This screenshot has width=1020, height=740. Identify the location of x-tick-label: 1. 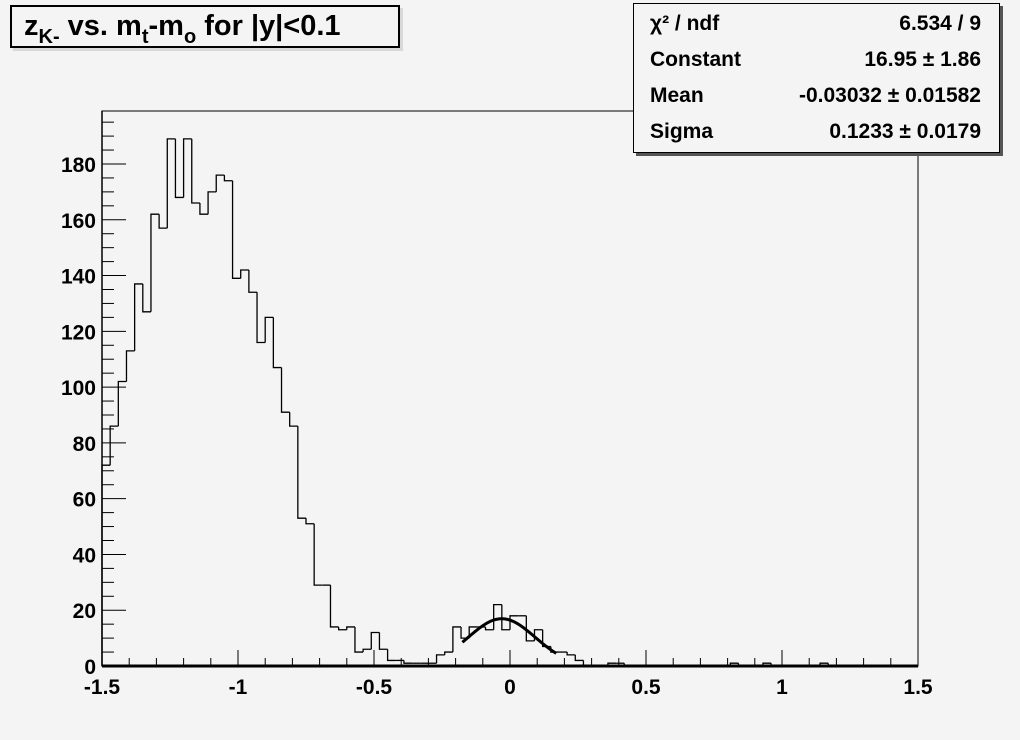
(782, 687).